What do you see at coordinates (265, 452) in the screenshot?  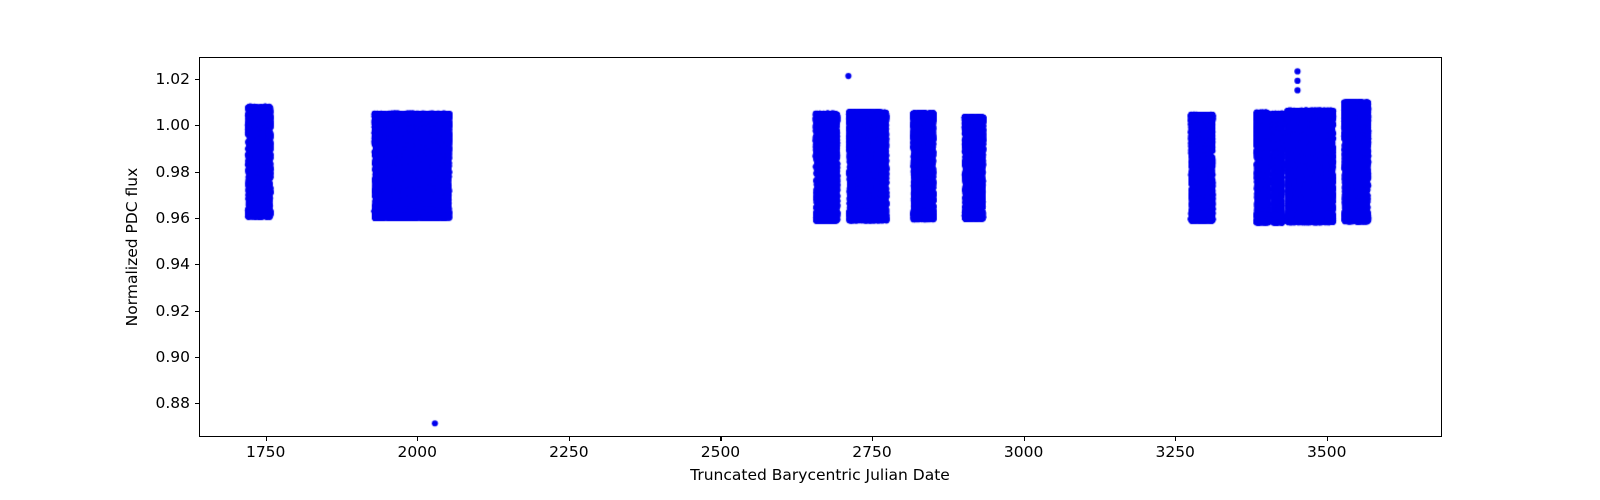 I see `x-tick-label: 1750` at bounding box center [265, 452].